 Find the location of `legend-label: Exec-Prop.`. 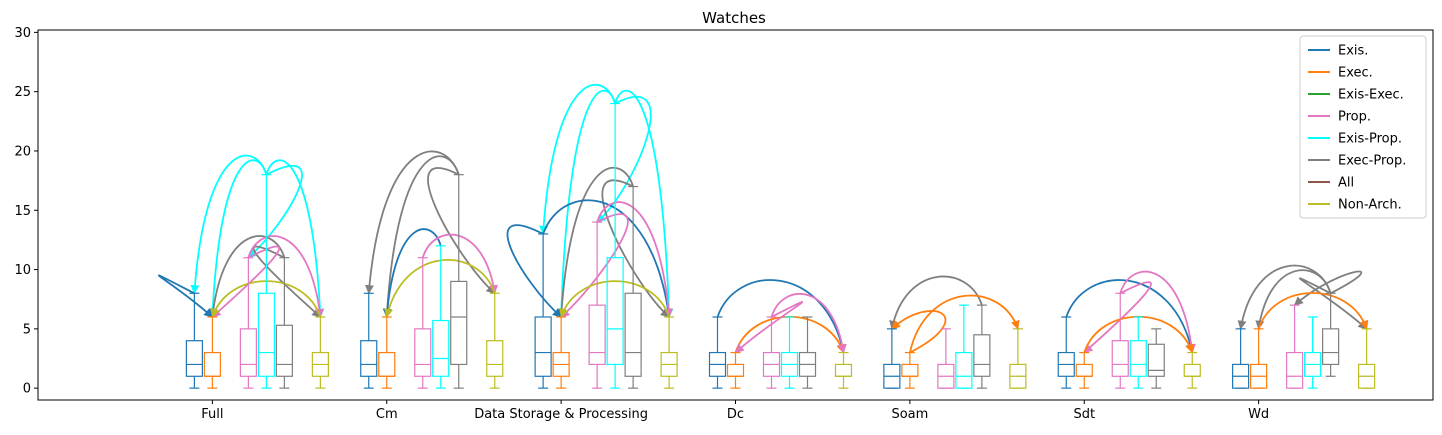

legend-label: Exec-Prop. is located at coordinates (1372, 161).